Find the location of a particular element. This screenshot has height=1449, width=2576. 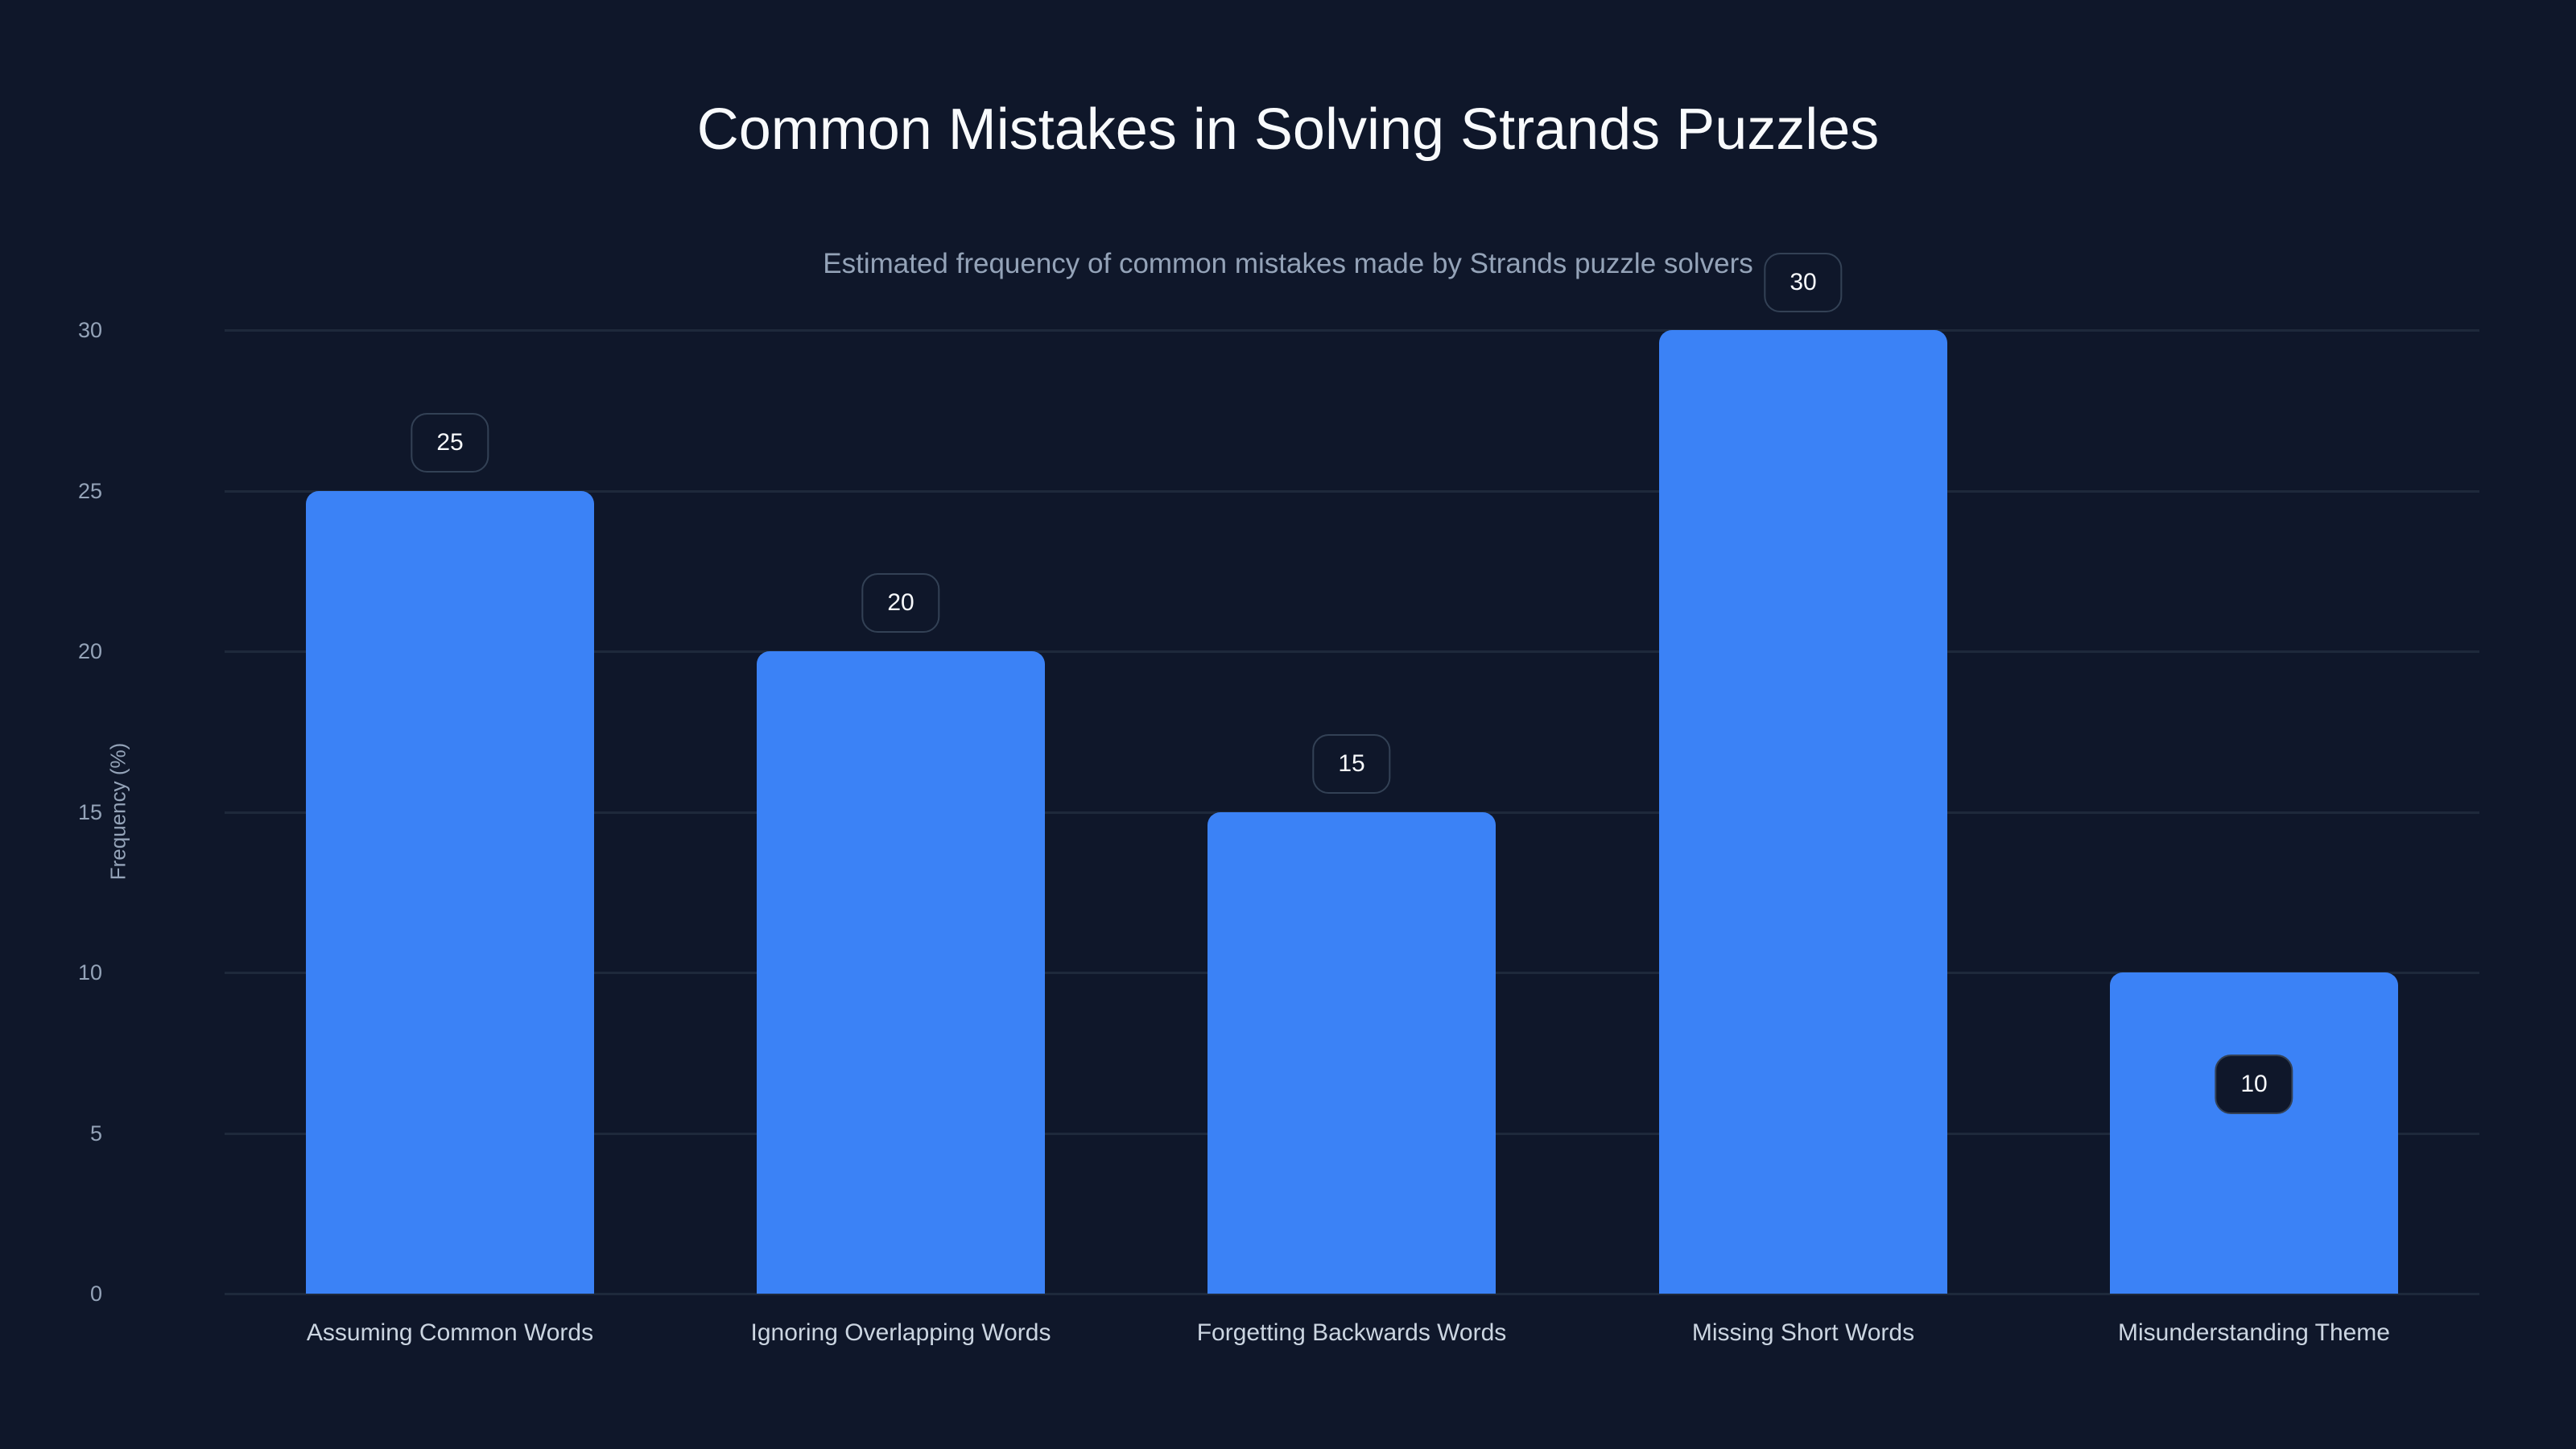

value-label-ignoring-overlapping-words: 20 is located at coordinates (900, 603).